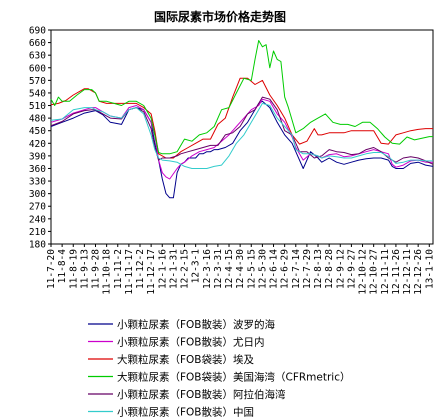  Describe the element at coordinates (37, 232) in the screenshot. I see `y-tick-label: 210` at that location.